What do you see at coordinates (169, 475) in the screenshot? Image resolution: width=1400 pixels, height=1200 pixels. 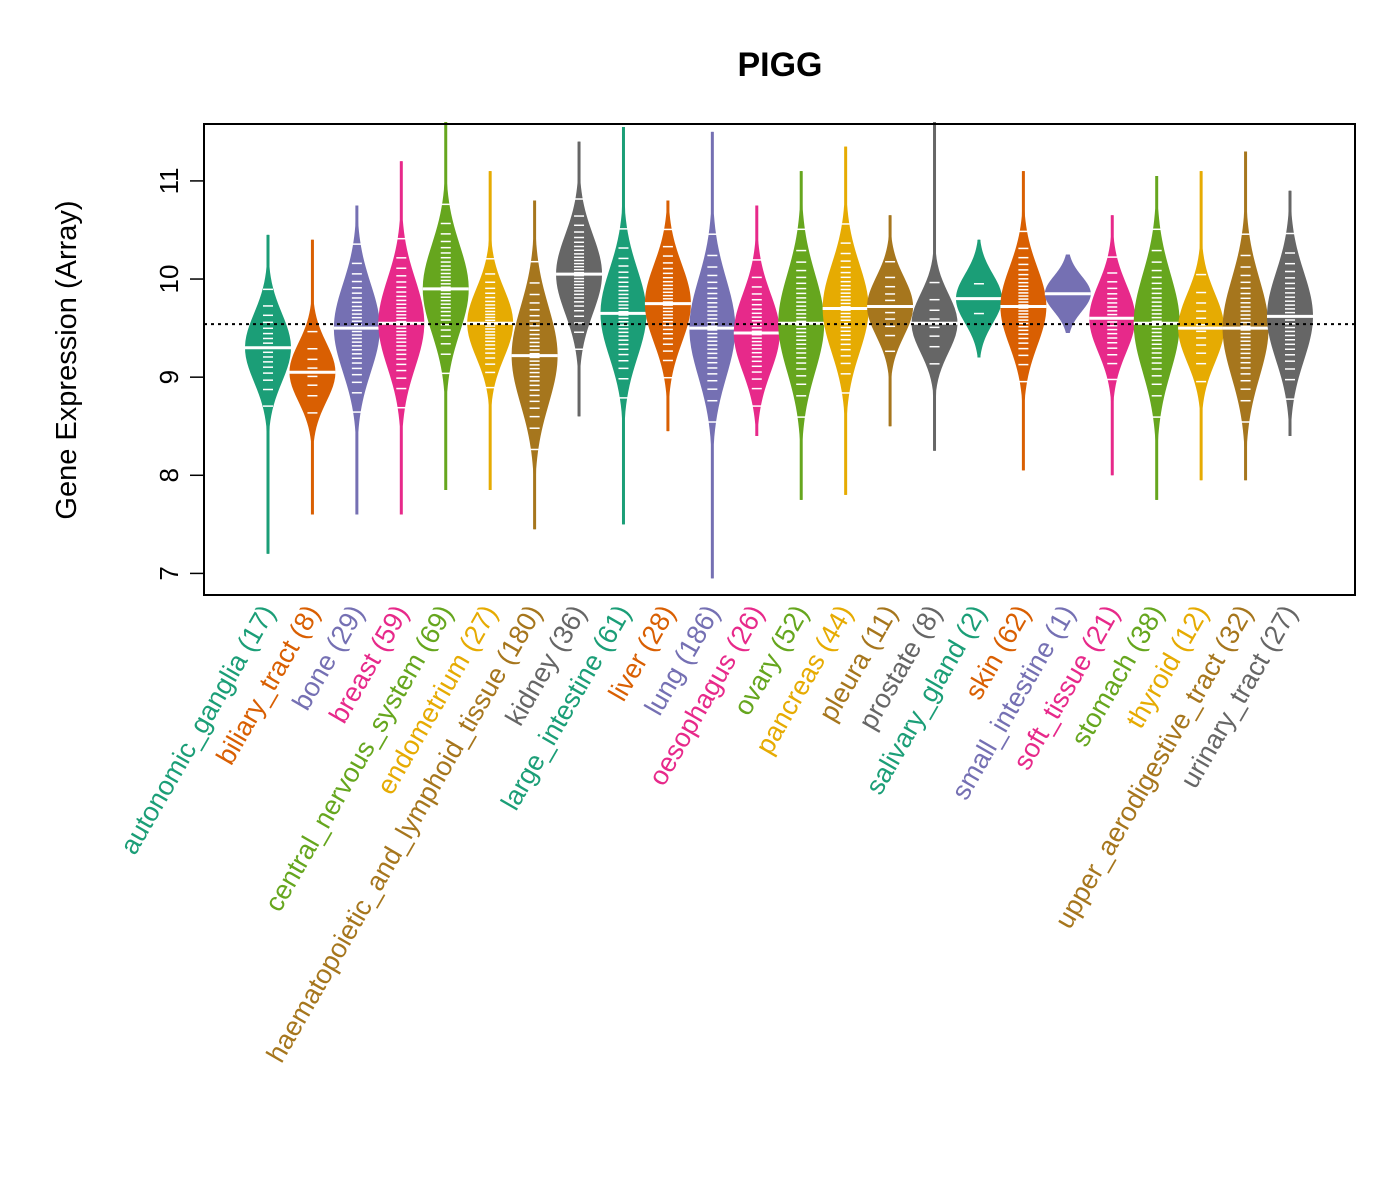 I see `y-tick-label: 8` at bounding box center [169, 475].